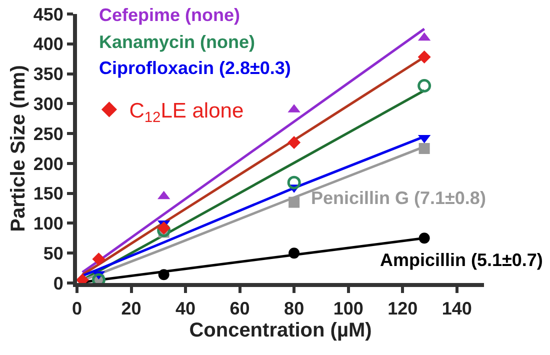 Image resolution: width=550 pixels, height=355 pixels. Describe the element at coordinates (348, 308) in the screenshot. I see `x-tick-label: 100` at that location.